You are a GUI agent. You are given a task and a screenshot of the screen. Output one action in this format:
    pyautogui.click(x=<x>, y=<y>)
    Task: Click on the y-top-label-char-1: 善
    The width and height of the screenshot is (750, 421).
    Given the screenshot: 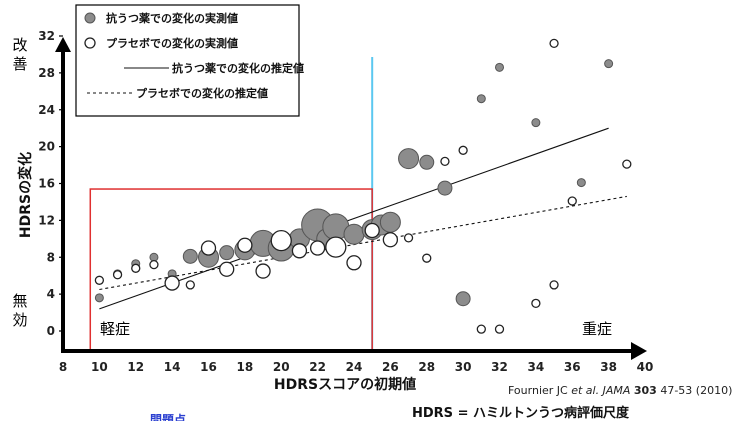 What is the action you would take?
    pyautogui.click(x=19, y=64)
    